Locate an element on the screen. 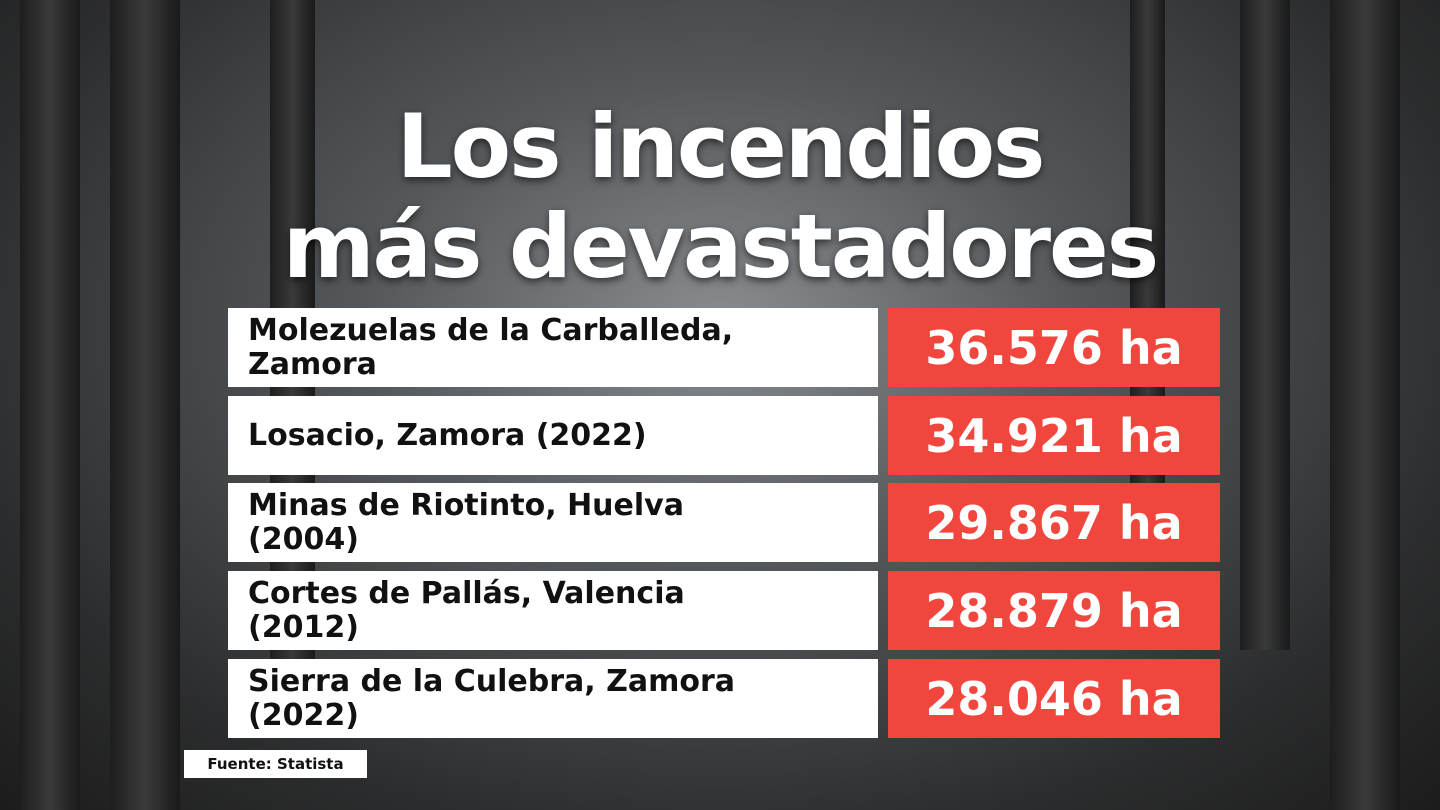 The image size is (1440, 810). row-name-line: Cortes de Pallás, Valencia is located at coordinates (466, 593).